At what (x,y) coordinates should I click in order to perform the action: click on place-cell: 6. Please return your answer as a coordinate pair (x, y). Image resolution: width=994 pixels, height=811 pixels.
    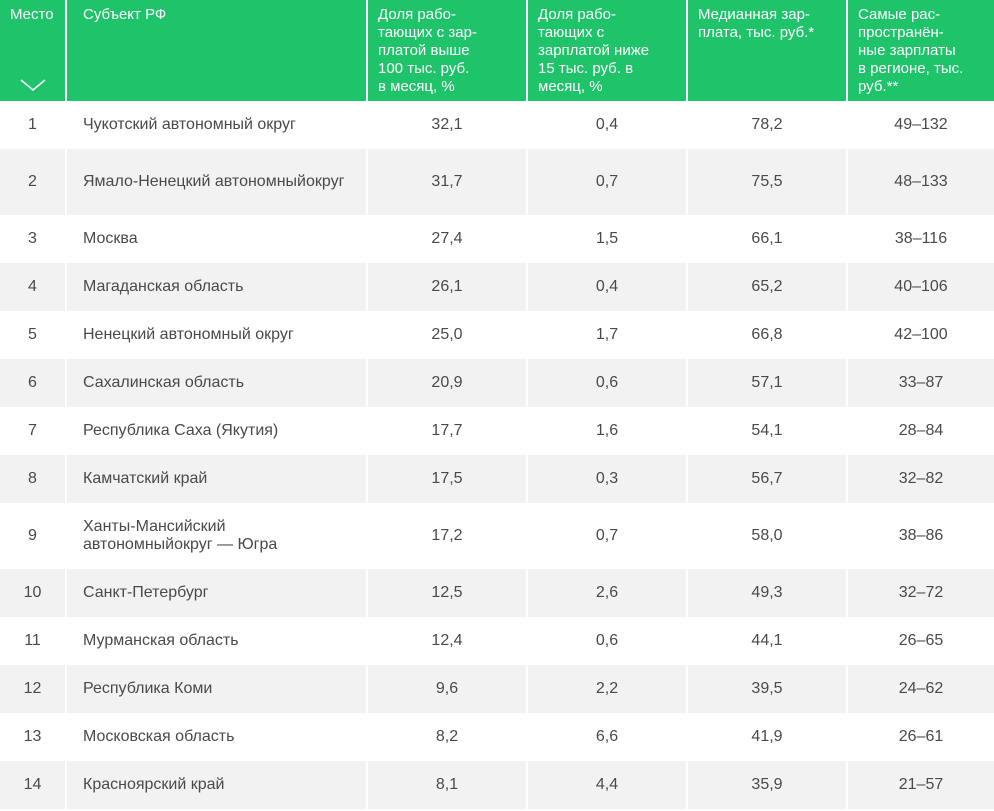
    Looking at the image, I should click on (33, 383).